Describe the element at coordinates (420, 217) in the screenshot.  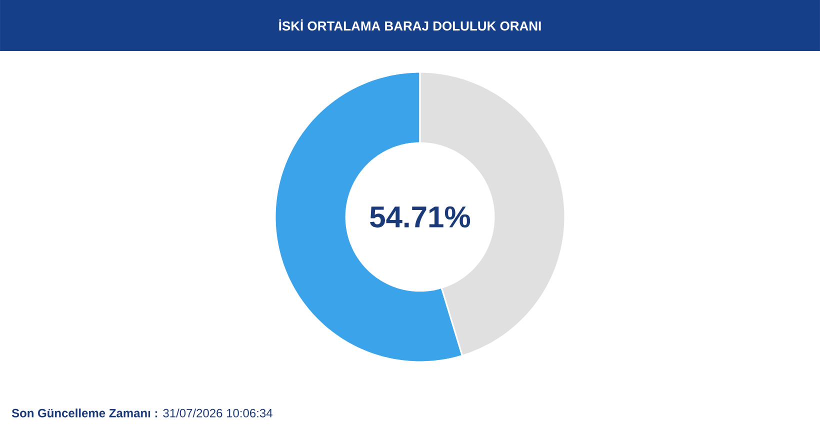
I see `text: 54.71%` at that location.